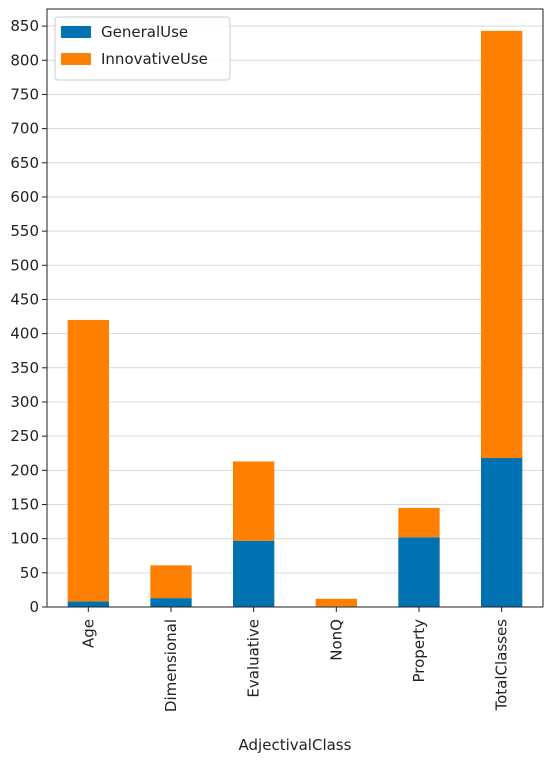 The height and width of the screenshot is (761, 550). What do you see at coordinates (24, 368) in the screenshot?
I see `y-tick-label: 350` at bounding box center [24, 368].